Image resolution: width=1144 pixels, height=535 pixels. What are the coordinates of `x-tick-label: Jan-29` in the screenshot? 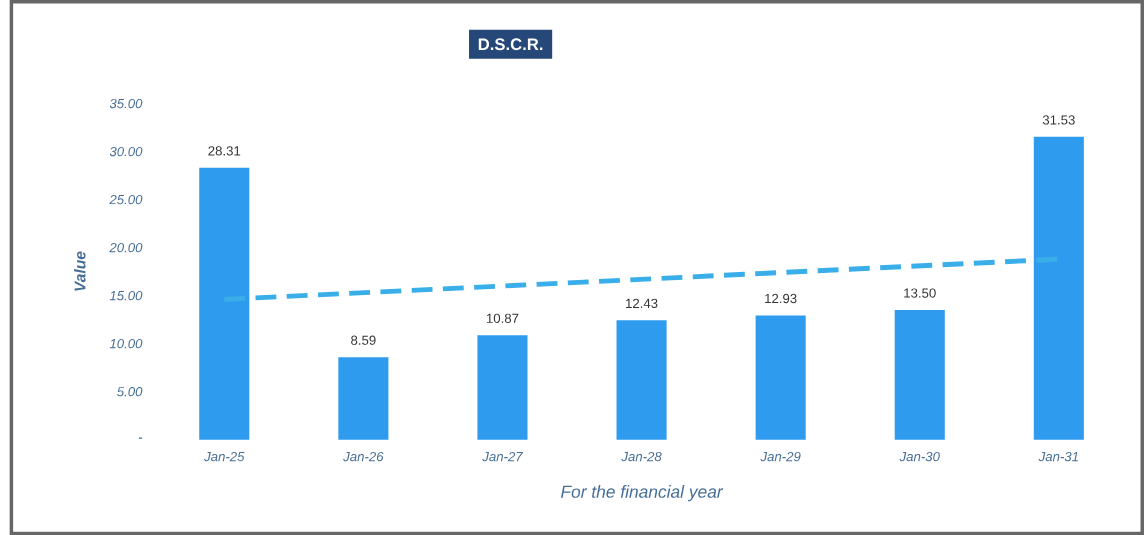 It's located at (780, 456).